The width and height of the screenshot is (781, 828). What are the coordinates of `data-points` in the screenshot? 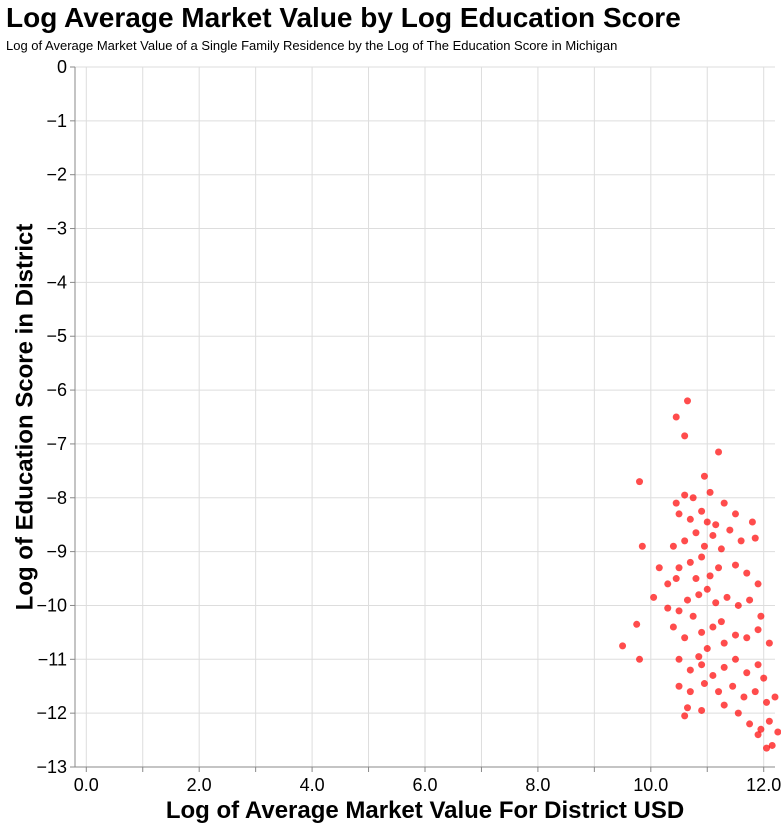 It's located at (700, 574).